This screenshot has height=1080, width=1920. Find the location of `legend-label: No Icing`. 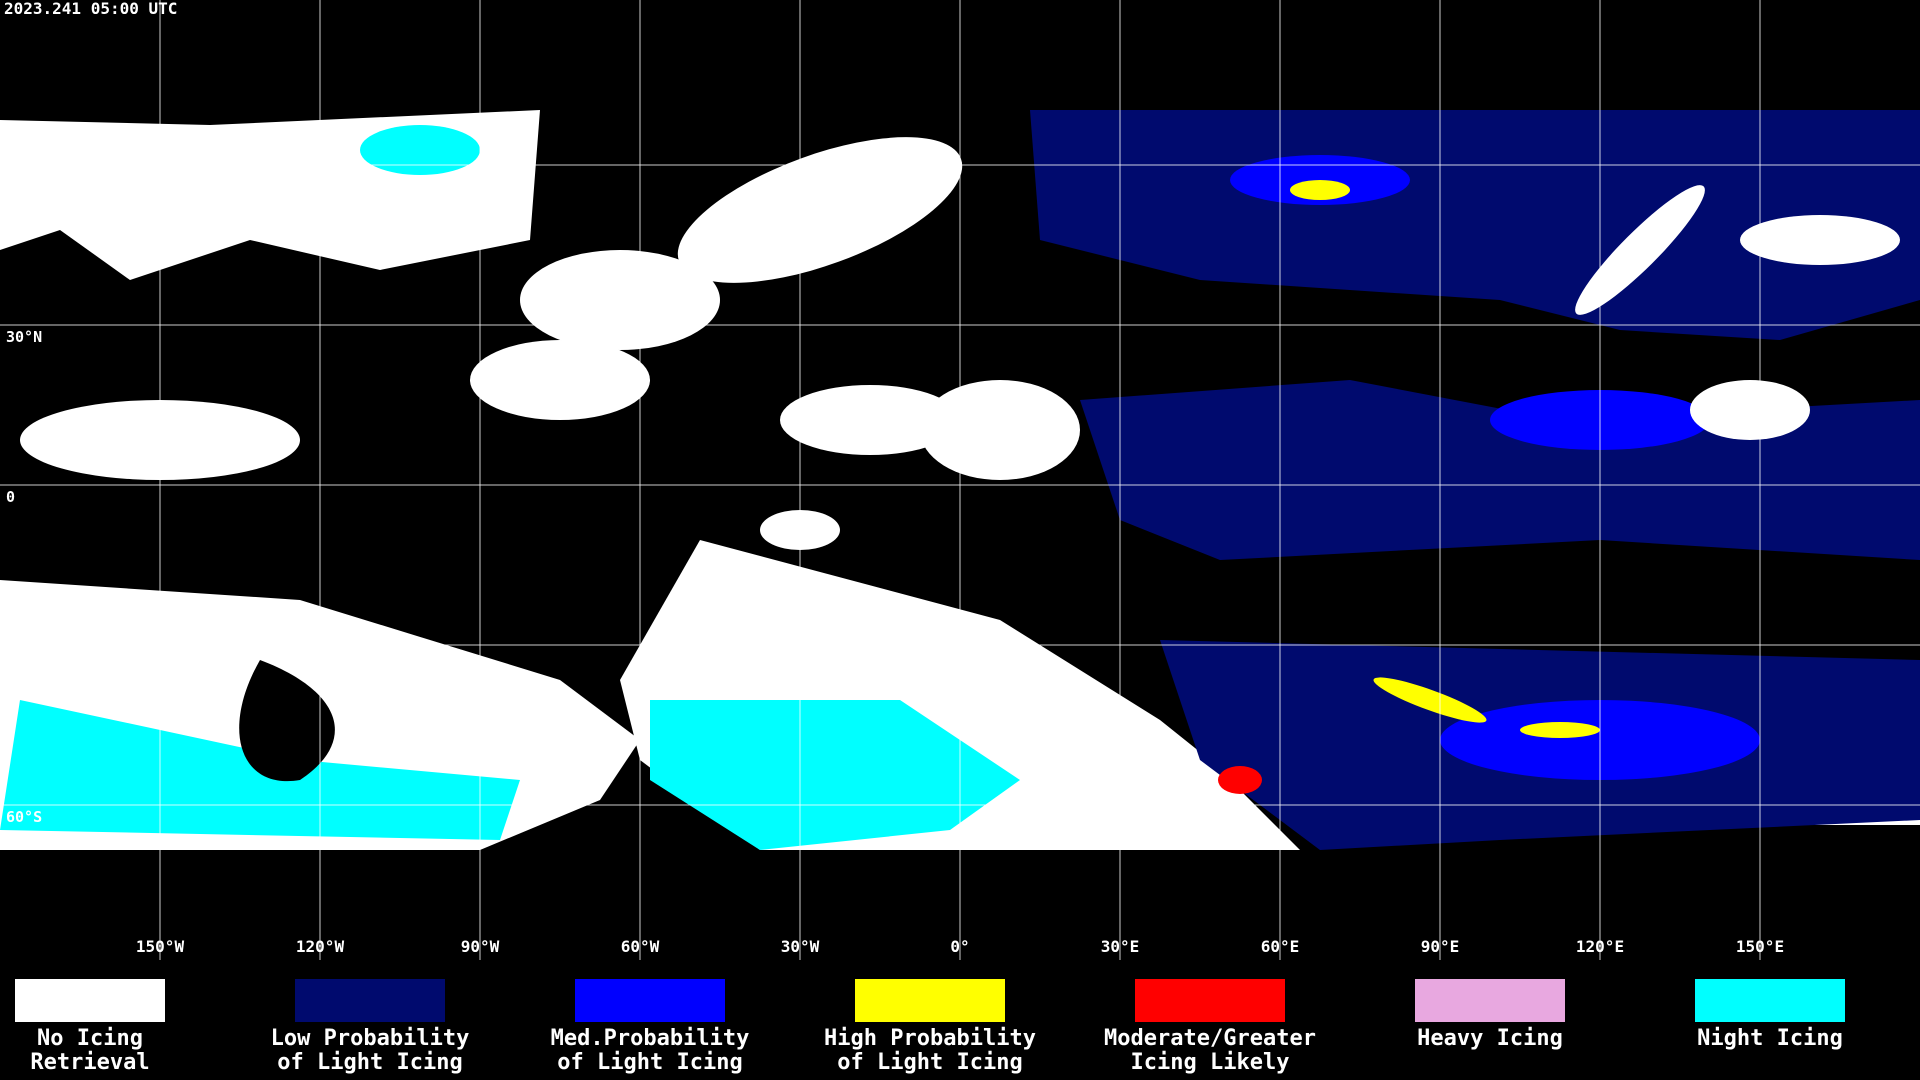

legend-label: No Icing is located at coordinates (90, 1038).